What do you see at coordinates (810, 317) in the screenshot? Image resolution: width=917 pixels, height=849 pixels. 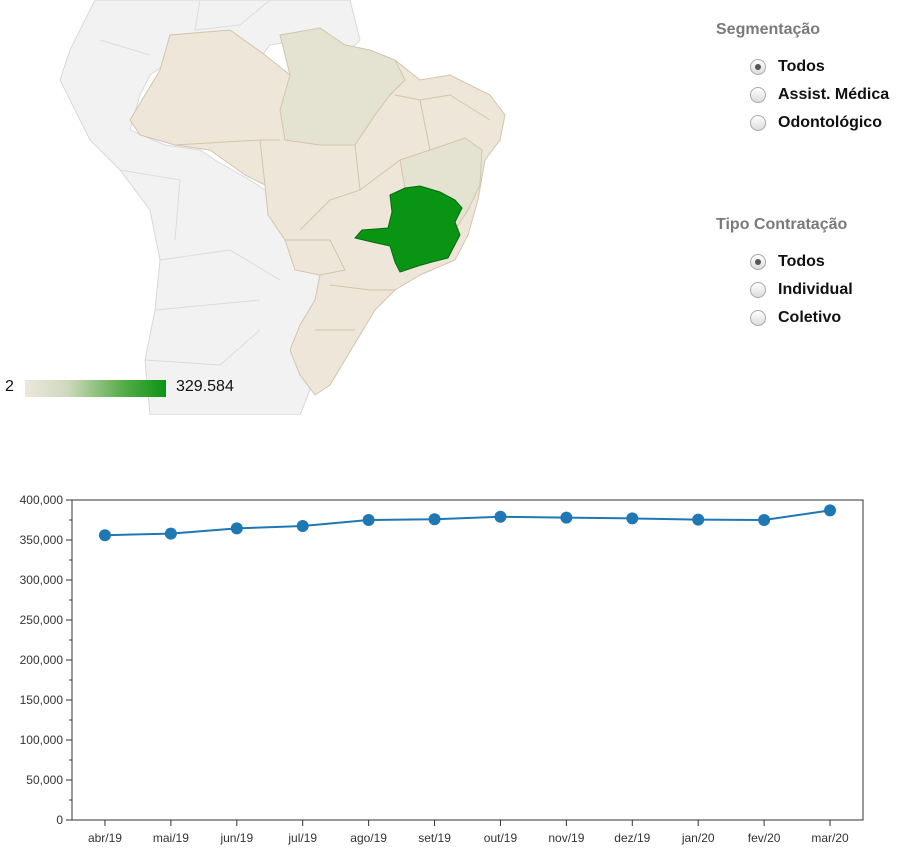 I see `radio-label: Coletivo` at bounding box center [810, 317].